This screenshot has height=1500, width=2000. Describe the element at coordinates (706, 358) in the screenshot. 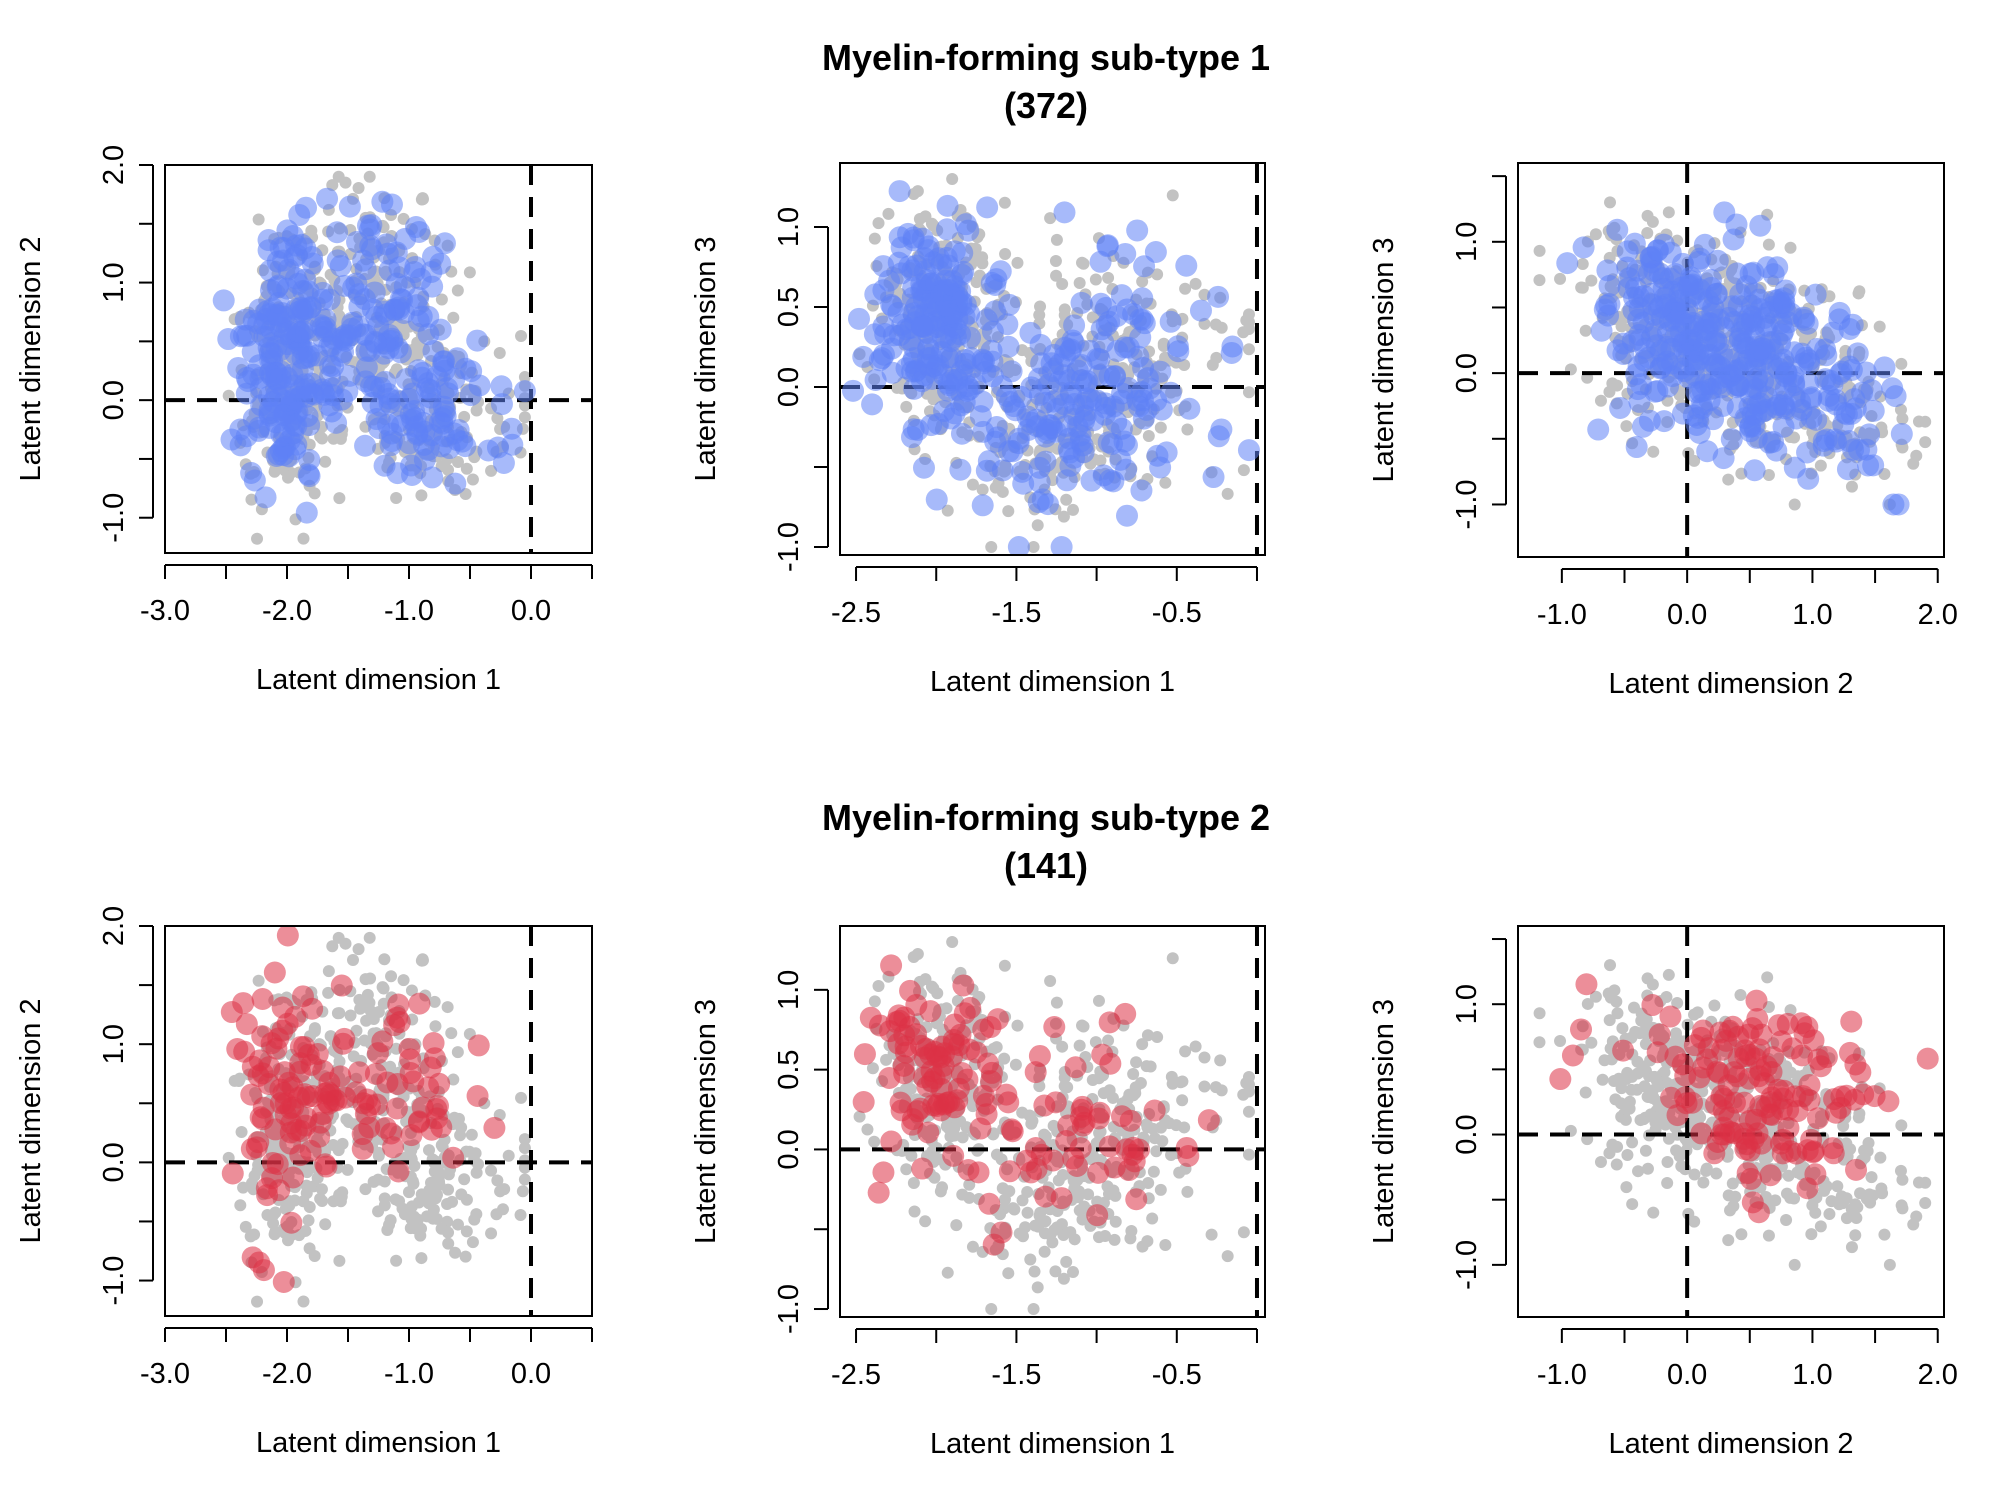

I see `y-axis-label: Latent dimension 3` at that location.